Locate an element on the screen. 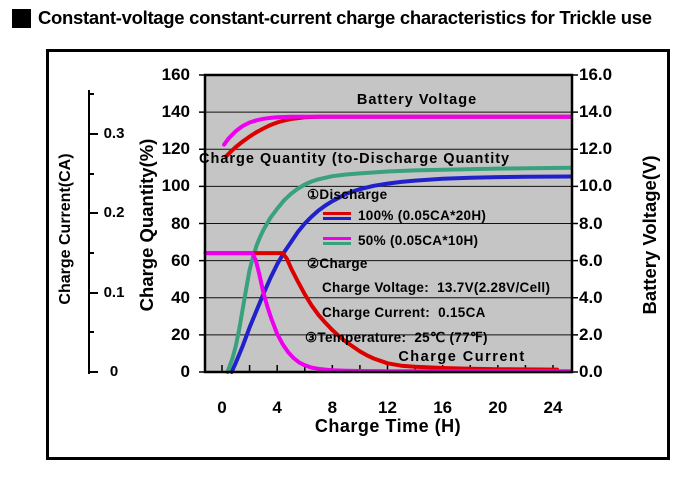 The height and width of the screenshot is (482, 689). legend-line-green-icon is located at coordinates (337, 243).